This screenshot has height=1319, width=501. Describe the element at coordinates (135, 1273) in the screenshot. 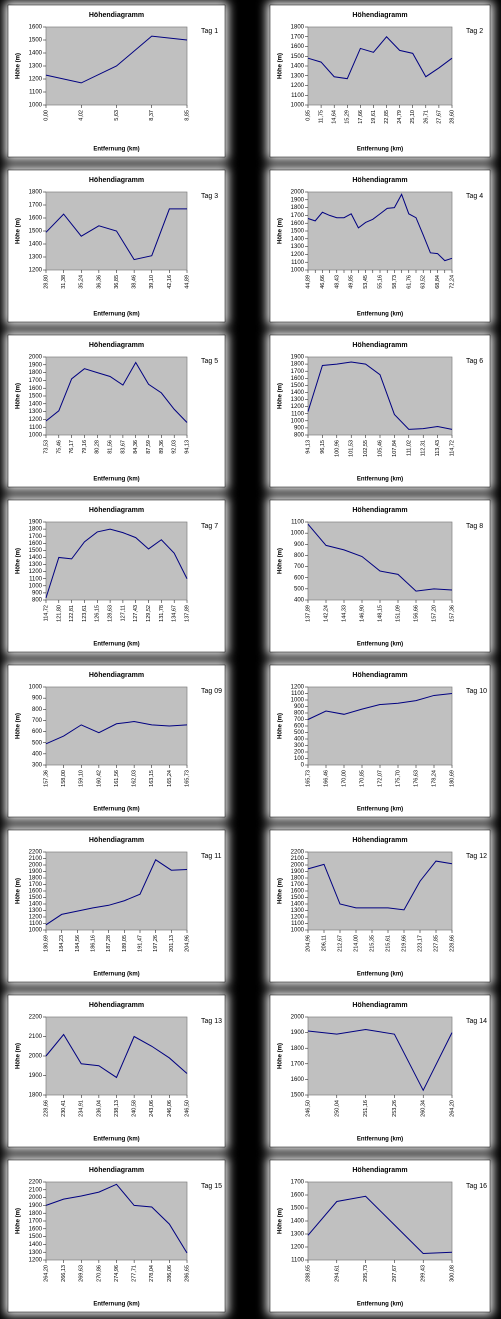

I see `x-tick-label: 277,71` at that location.